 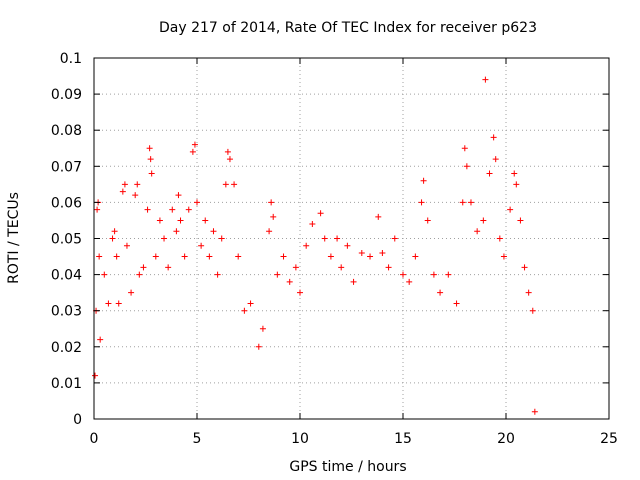 What do you see at coordinates (403, 439) in the screenshot?
I see `x-tick-label: 15` at bounding box center [403, 439].